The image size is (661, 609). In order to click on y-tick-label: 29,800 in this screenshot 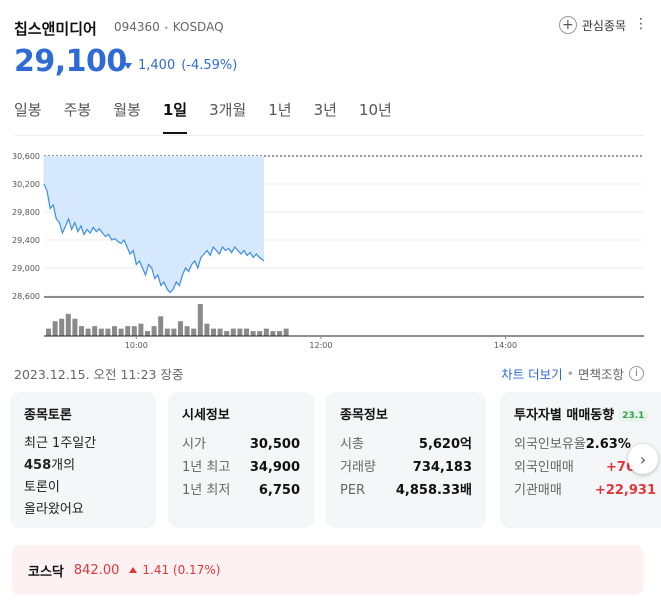, I will do `click(26, 212)`.